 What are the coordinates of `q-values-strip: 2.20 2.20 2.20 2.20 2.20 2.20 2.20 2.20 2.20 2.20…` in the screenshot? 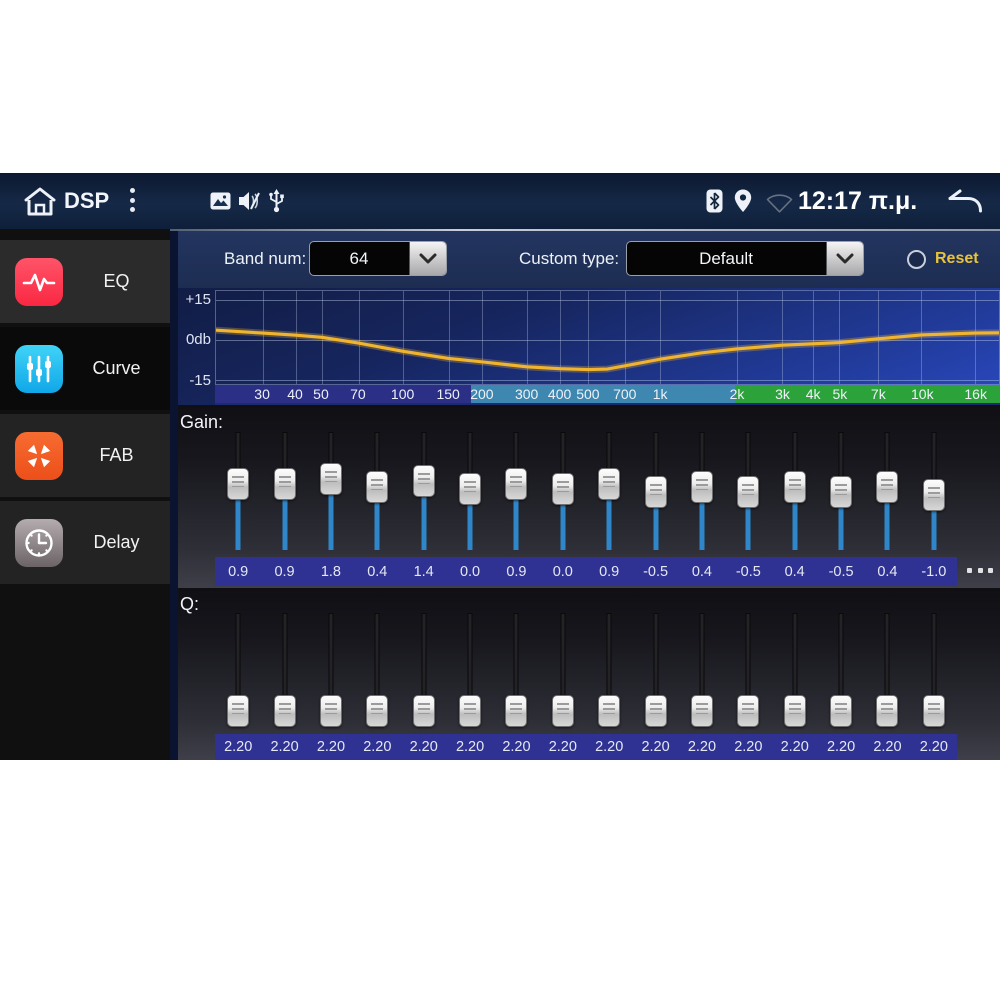 It's located at (586, 747).